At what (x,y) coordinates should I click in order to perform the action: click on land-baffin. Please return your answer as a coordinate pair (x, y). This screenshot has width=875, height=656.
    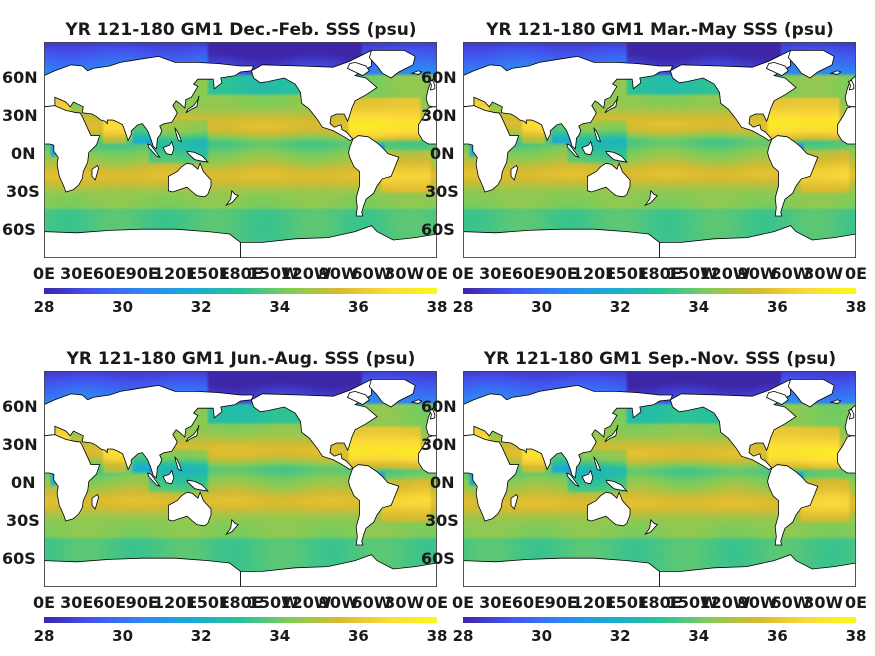
    Looking at the image, I should click on (358, 69).